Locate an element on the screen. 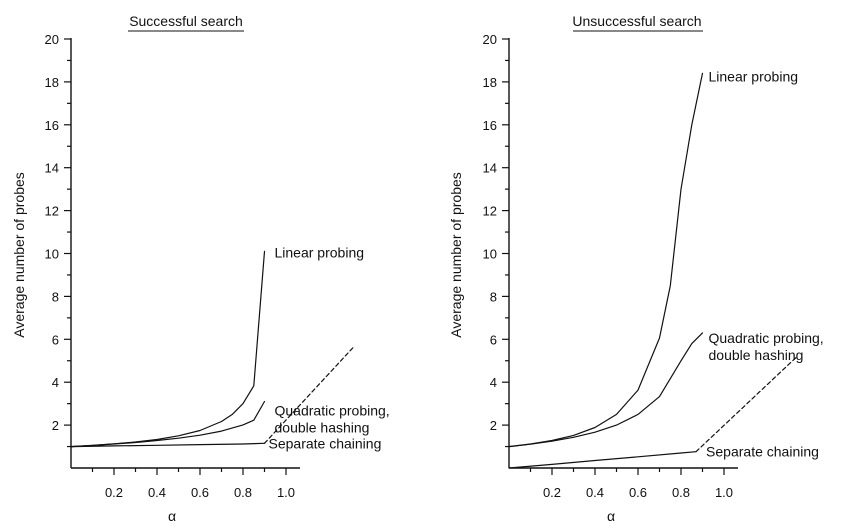  curves is located at coordinates (213, 349).